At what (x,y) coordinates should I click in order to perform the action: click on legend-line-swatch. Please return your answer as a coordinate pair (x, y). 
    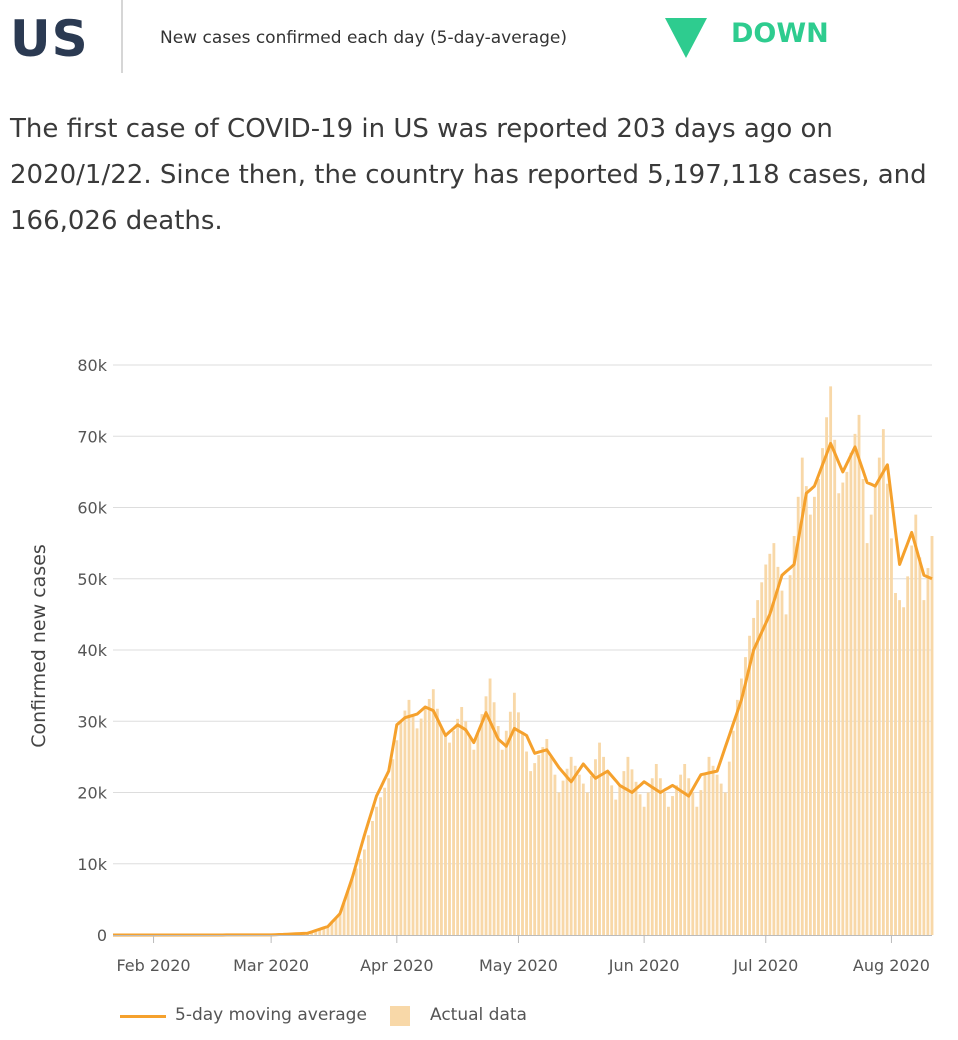
    Looking at the image, I should click on (143, 1016).